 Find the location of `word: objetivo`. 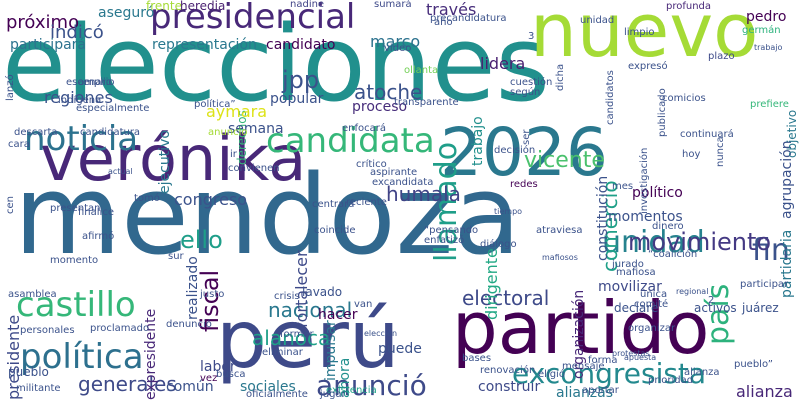

word: objetivo is located at coordinates (792, 134).